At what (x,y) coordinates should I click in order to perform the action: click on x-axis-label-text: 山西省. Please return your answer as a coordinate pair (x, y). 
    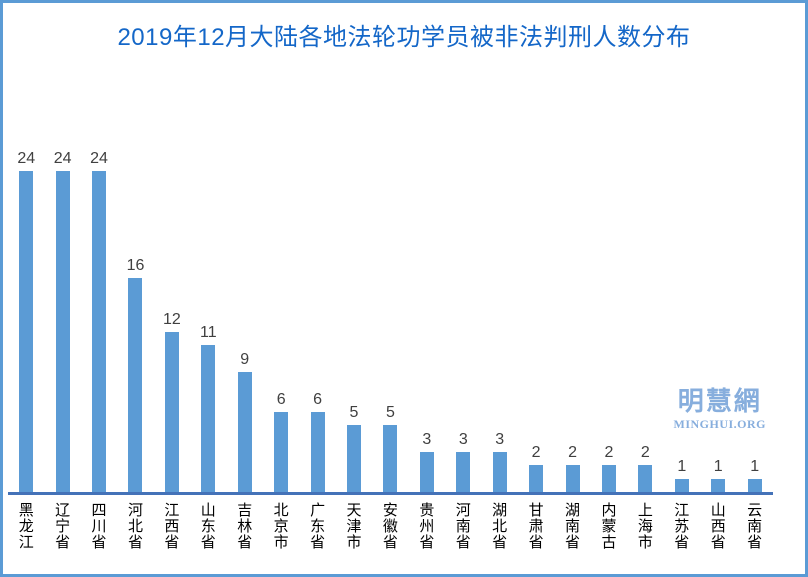
    Looking at the image, I should click on (718, 526).